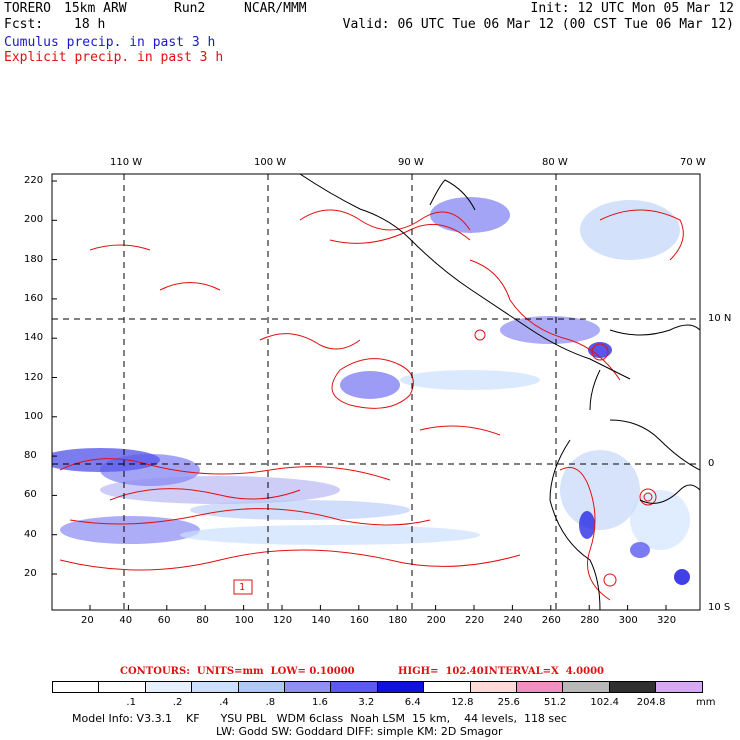 This screenshot has width=740, height=740. Describe the element at coordinates (544, 671) in the screenshot. I see `contour-interval: INTERVAL=X 4.0000` at that location.